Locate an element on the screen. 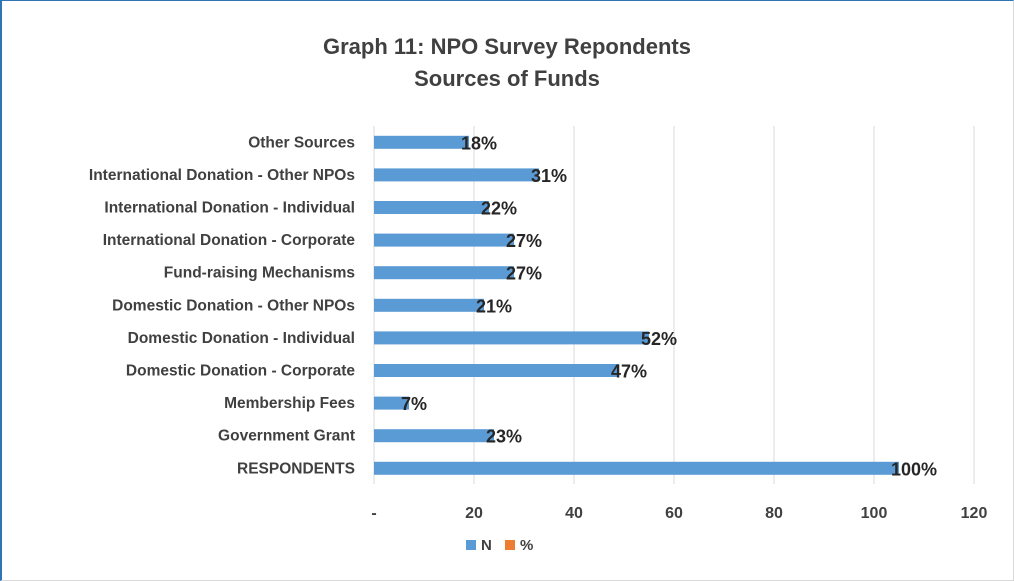  x-tick-label: 120 is located at coordinates (974, 513).